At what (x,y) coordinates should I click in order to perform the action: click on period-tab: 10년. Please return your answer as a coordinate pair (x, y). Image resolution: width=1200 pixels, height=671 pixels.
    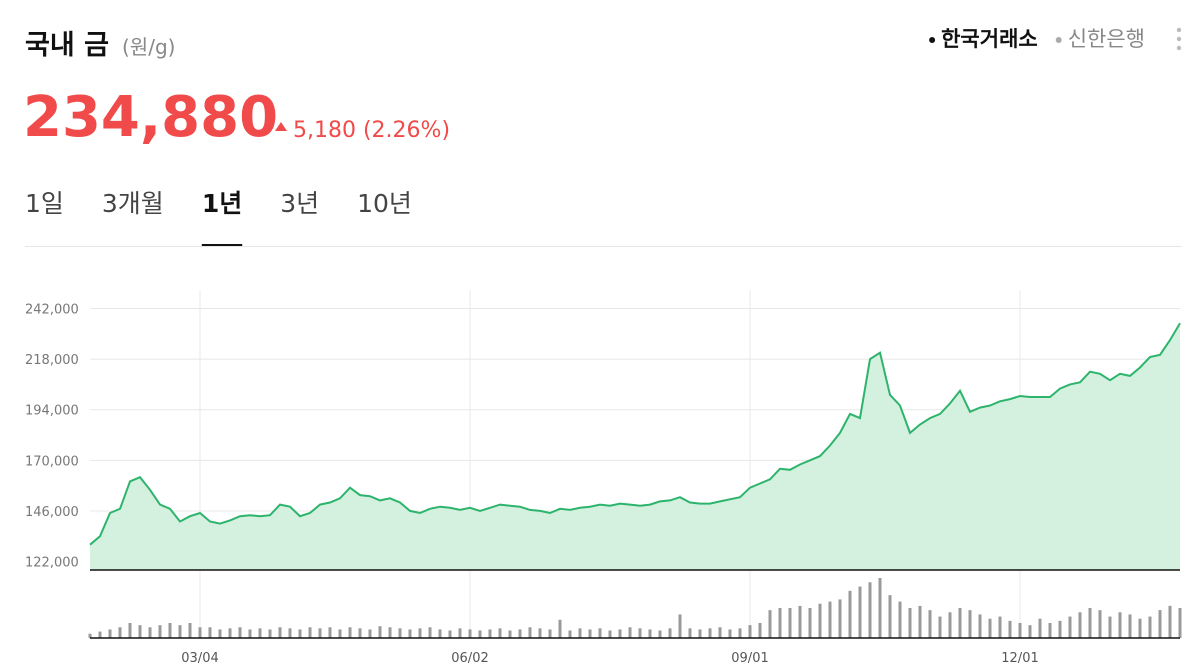
    Looking at the image, I should click on (384, 203).